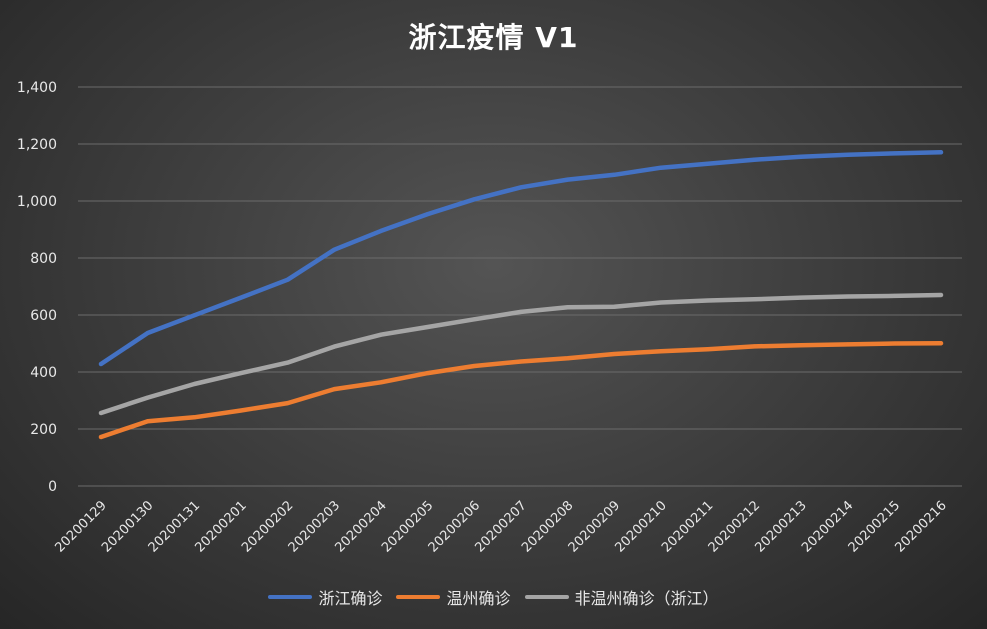  I want to click on y-tick-label: 1,200, so click(37, 145).